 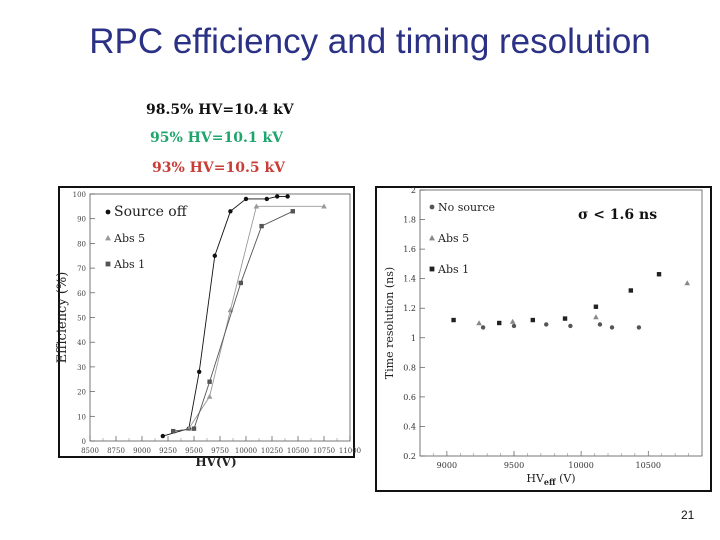 What do you see at coordinates (514, 465) in the screenshot?
I see `chart2-x-tick-label: 9500` at bounding box center [514, 465].